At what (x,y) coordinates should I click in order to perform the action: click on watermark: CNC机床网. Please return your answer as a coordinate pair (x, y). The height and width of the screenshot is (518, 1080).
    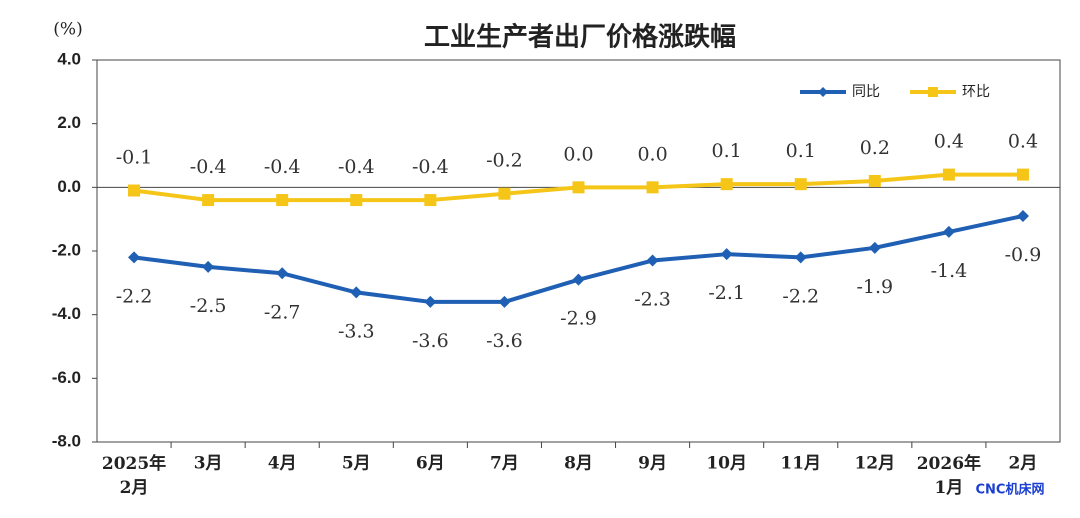
    Looking at the image, I should click on (1010, 490).